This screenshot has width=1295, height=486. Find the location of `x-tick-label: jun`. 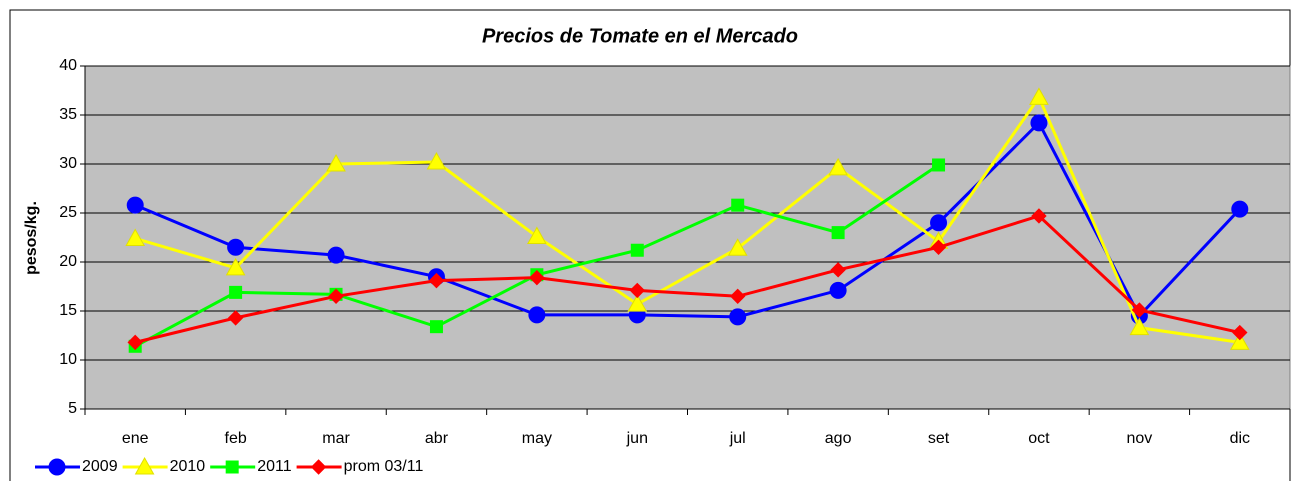

x-tick-label: jun is located at coordinates (637, 438).